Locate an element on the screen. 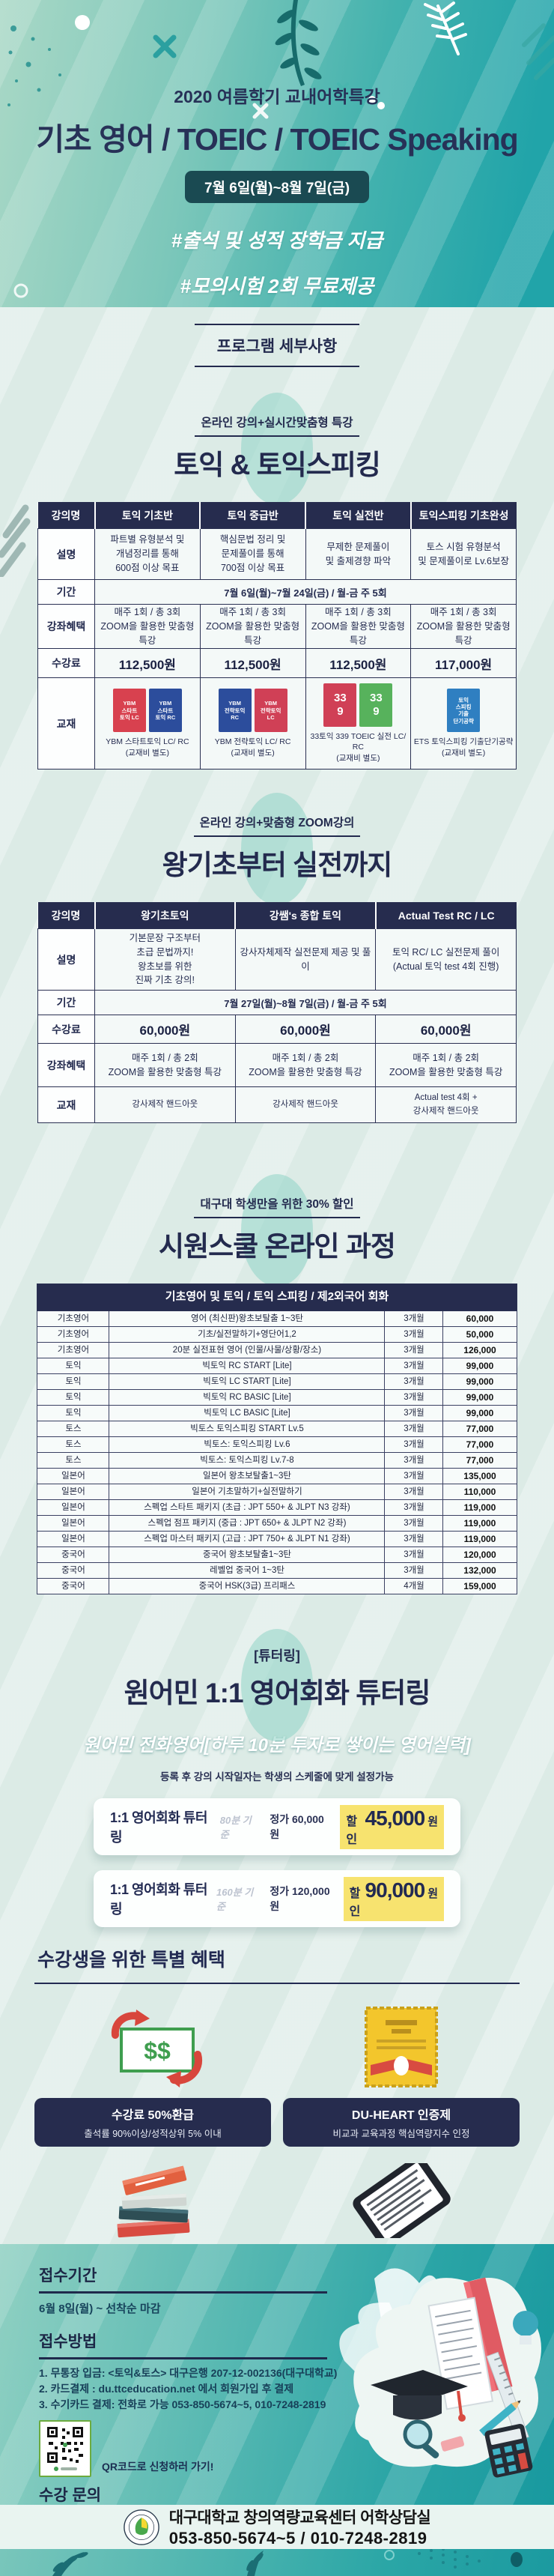 The image size is (554, 2576). program-details-heading-block: 프로그램 세부사항 is located at coordinates (277, 345).